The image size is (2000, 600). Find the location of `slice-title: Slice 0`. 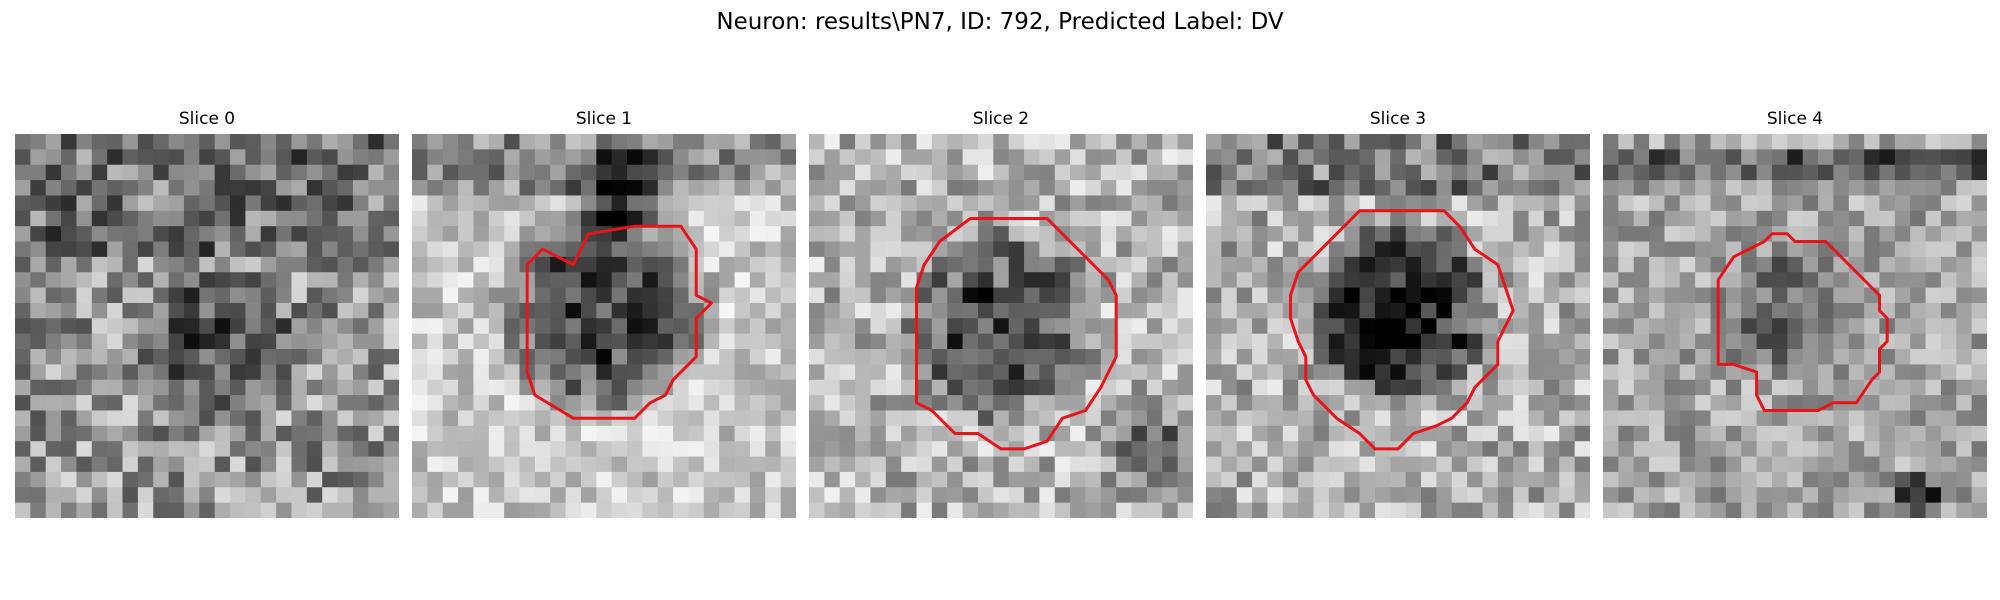

slice-title: Slice 0 is located at coordinates (207, 119).